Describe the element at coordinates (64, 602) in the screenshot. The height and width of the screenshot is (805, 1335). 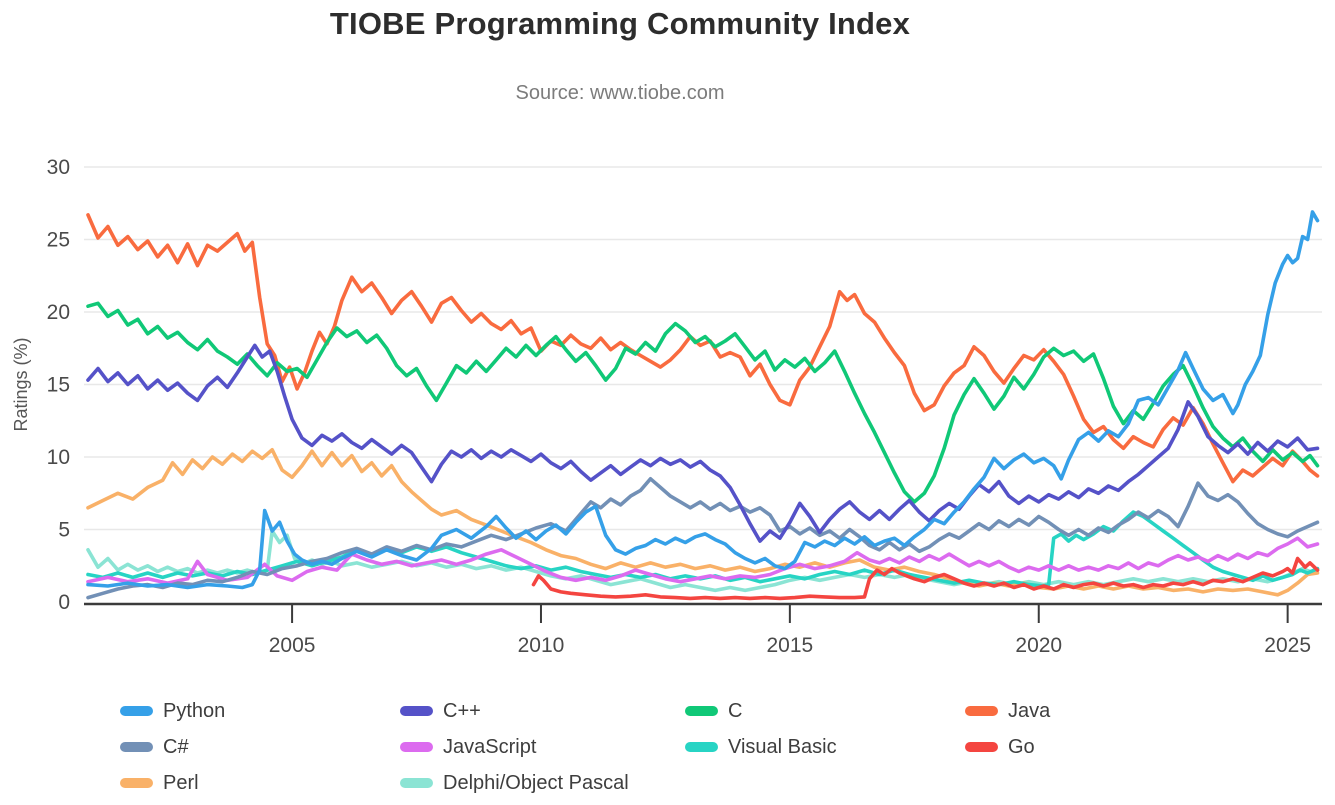
I see `y-tick-label: 0` at that location.